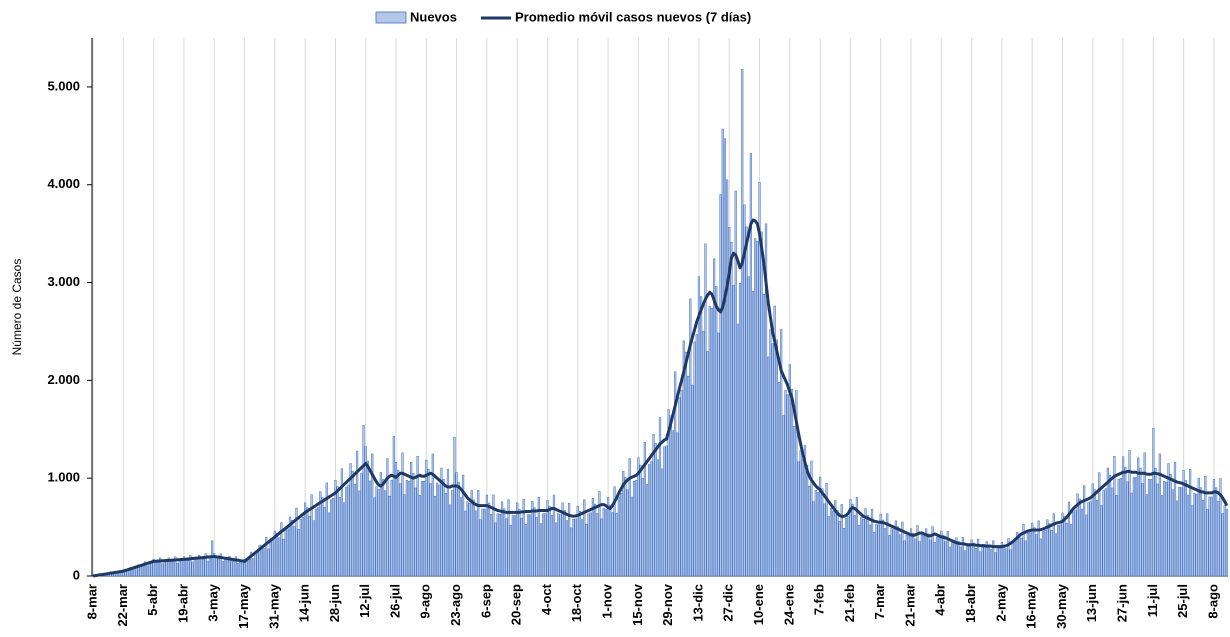 The height and width of the screenshot is (637, 1230). Describe the element at coordinates (667, 604) in the screenshot. I see `x-tick-label: 29-nov` at that location.